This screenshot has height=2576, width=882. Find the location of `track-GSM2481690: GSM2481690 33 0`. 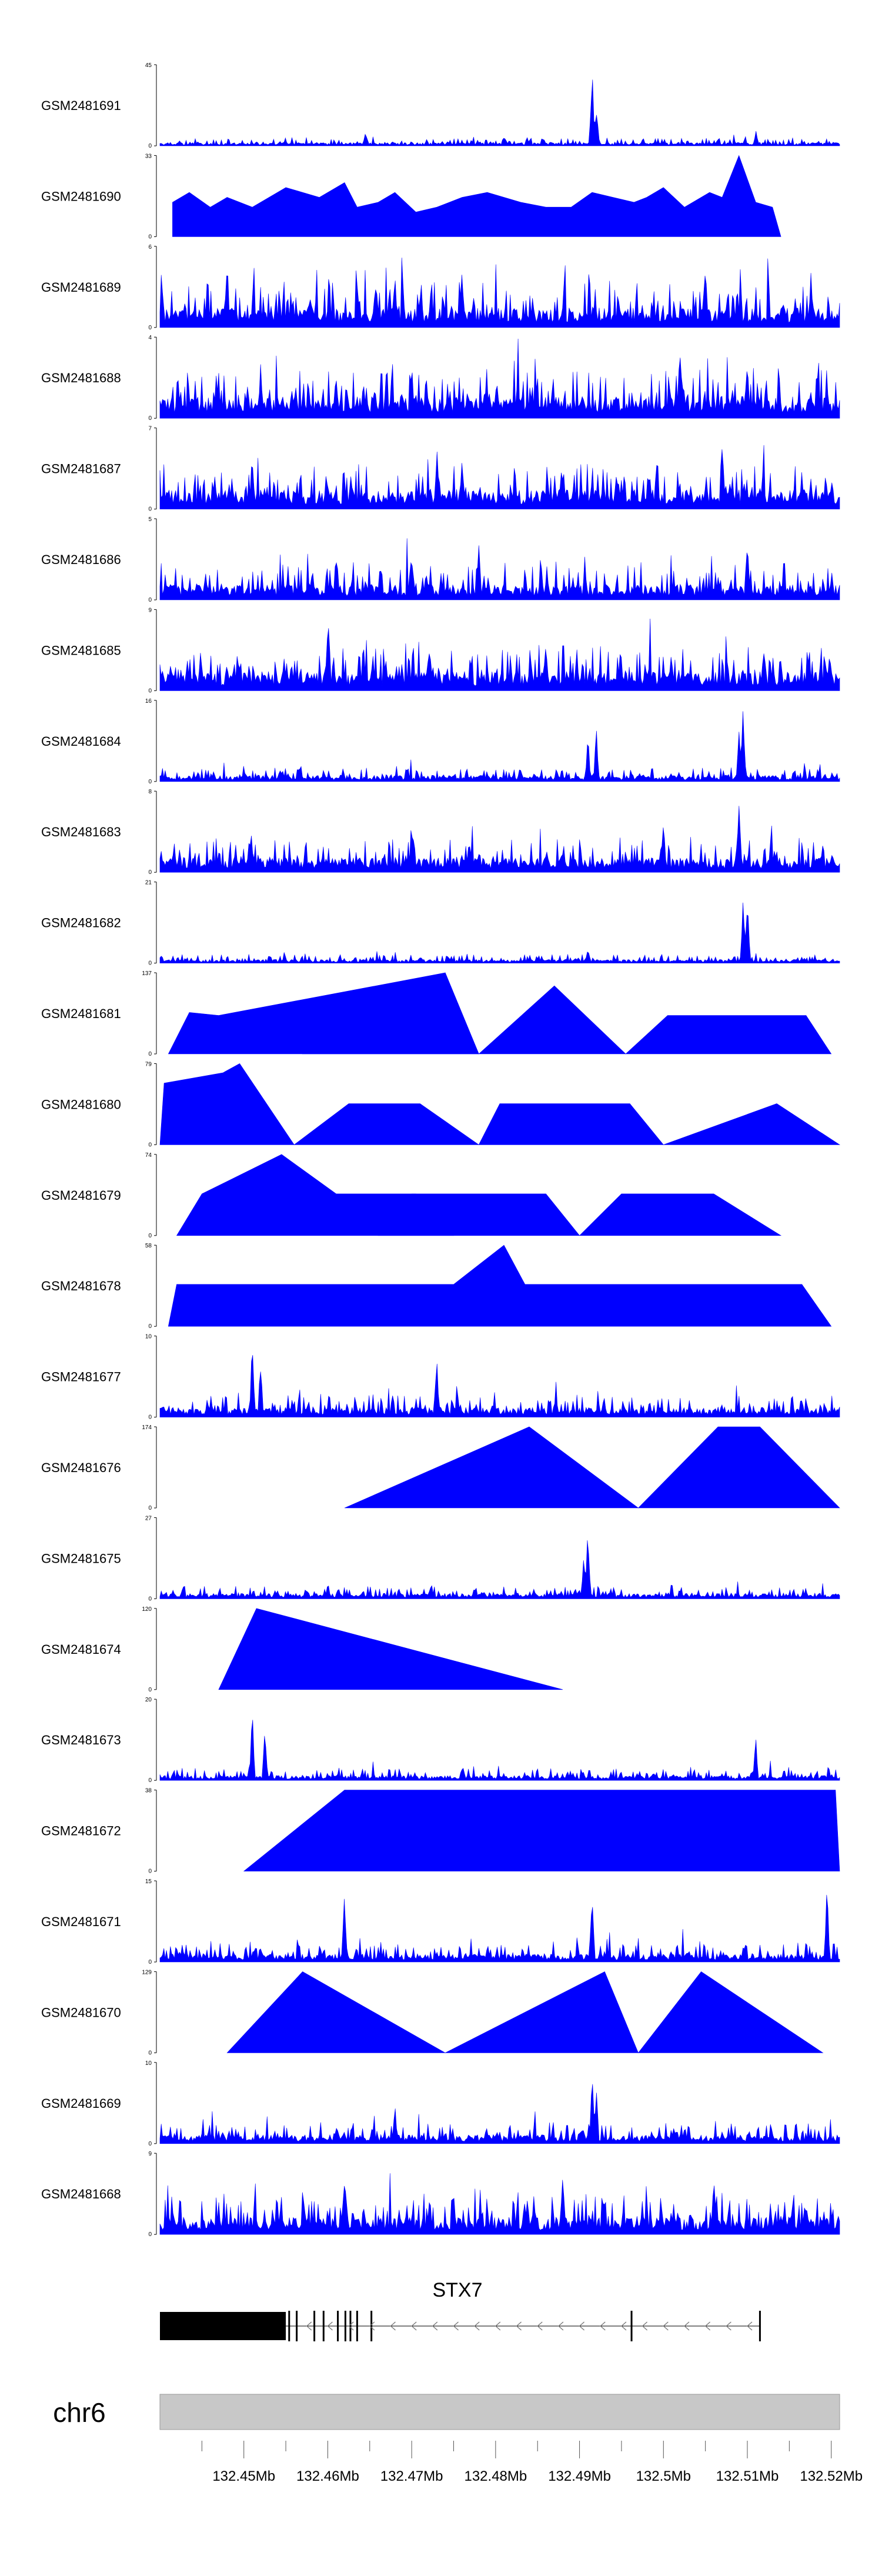

track-GSM2481690: GSM2481690 33 0 is located at coordinates (411, 196).